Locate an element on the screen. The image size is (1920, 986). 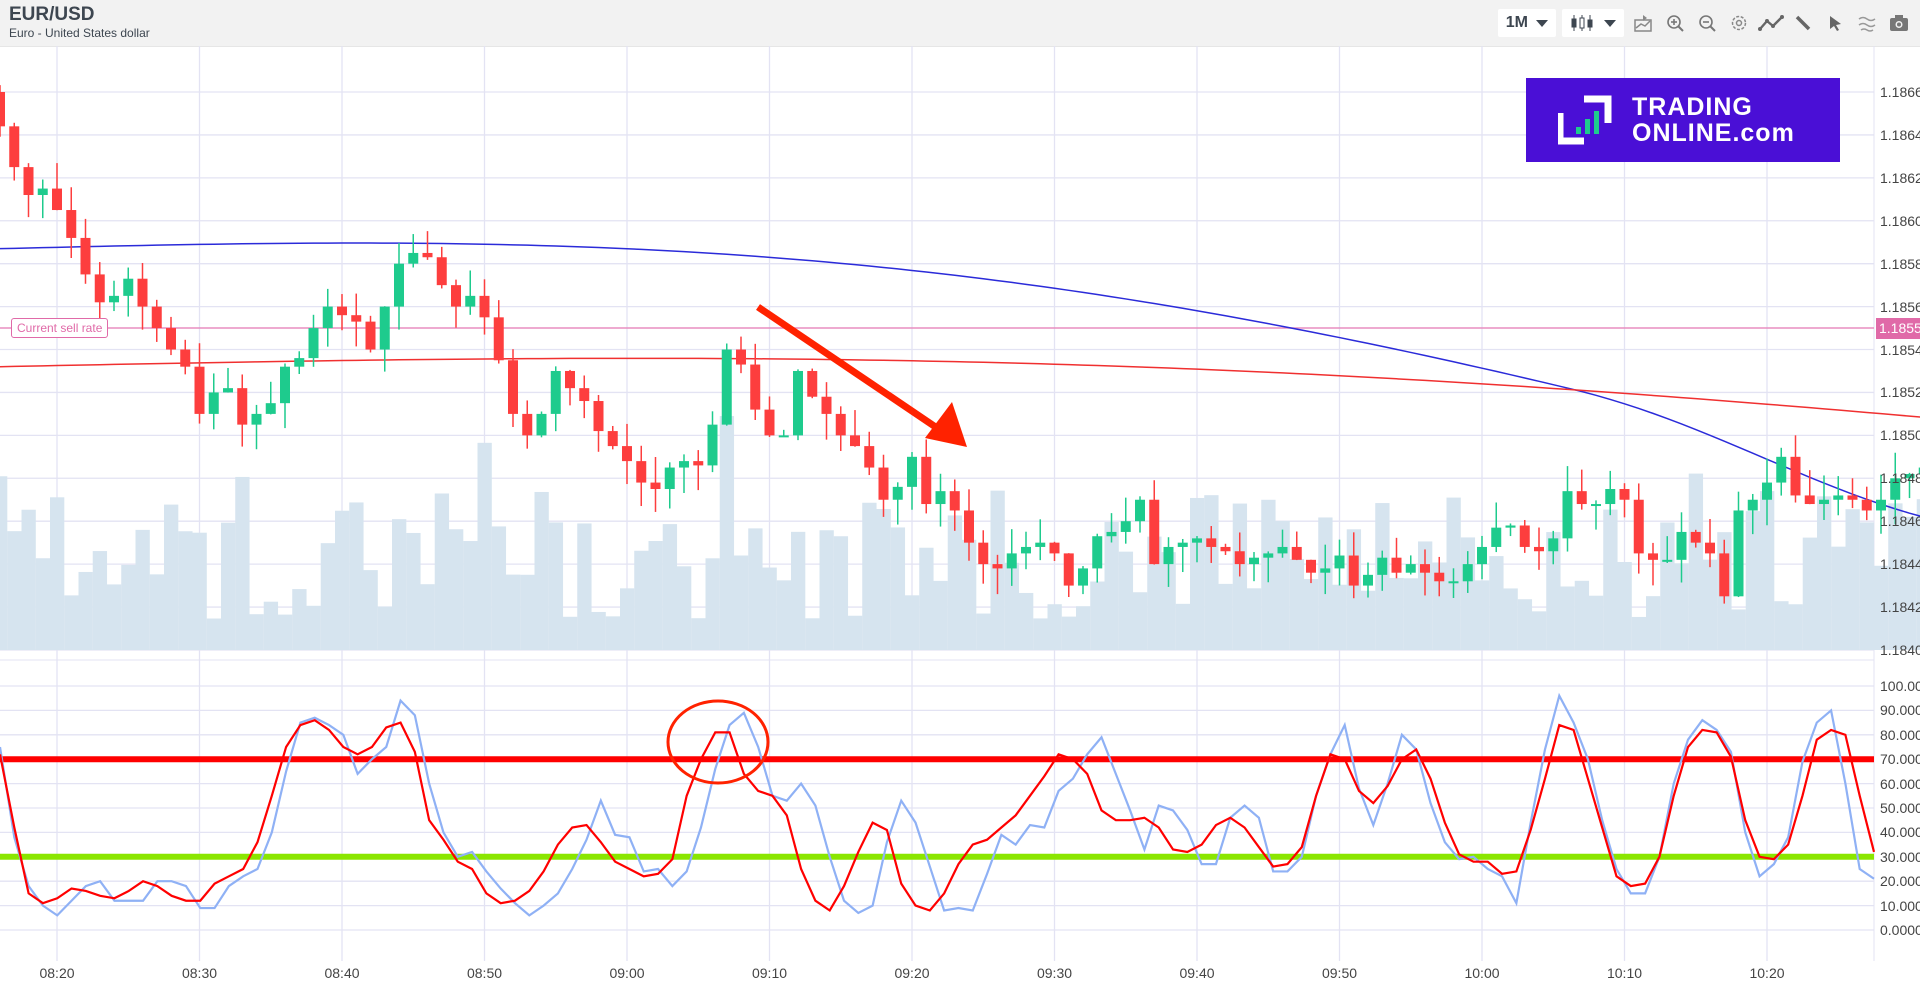
zoom-out-icon is located at coordinates (1707, 23).